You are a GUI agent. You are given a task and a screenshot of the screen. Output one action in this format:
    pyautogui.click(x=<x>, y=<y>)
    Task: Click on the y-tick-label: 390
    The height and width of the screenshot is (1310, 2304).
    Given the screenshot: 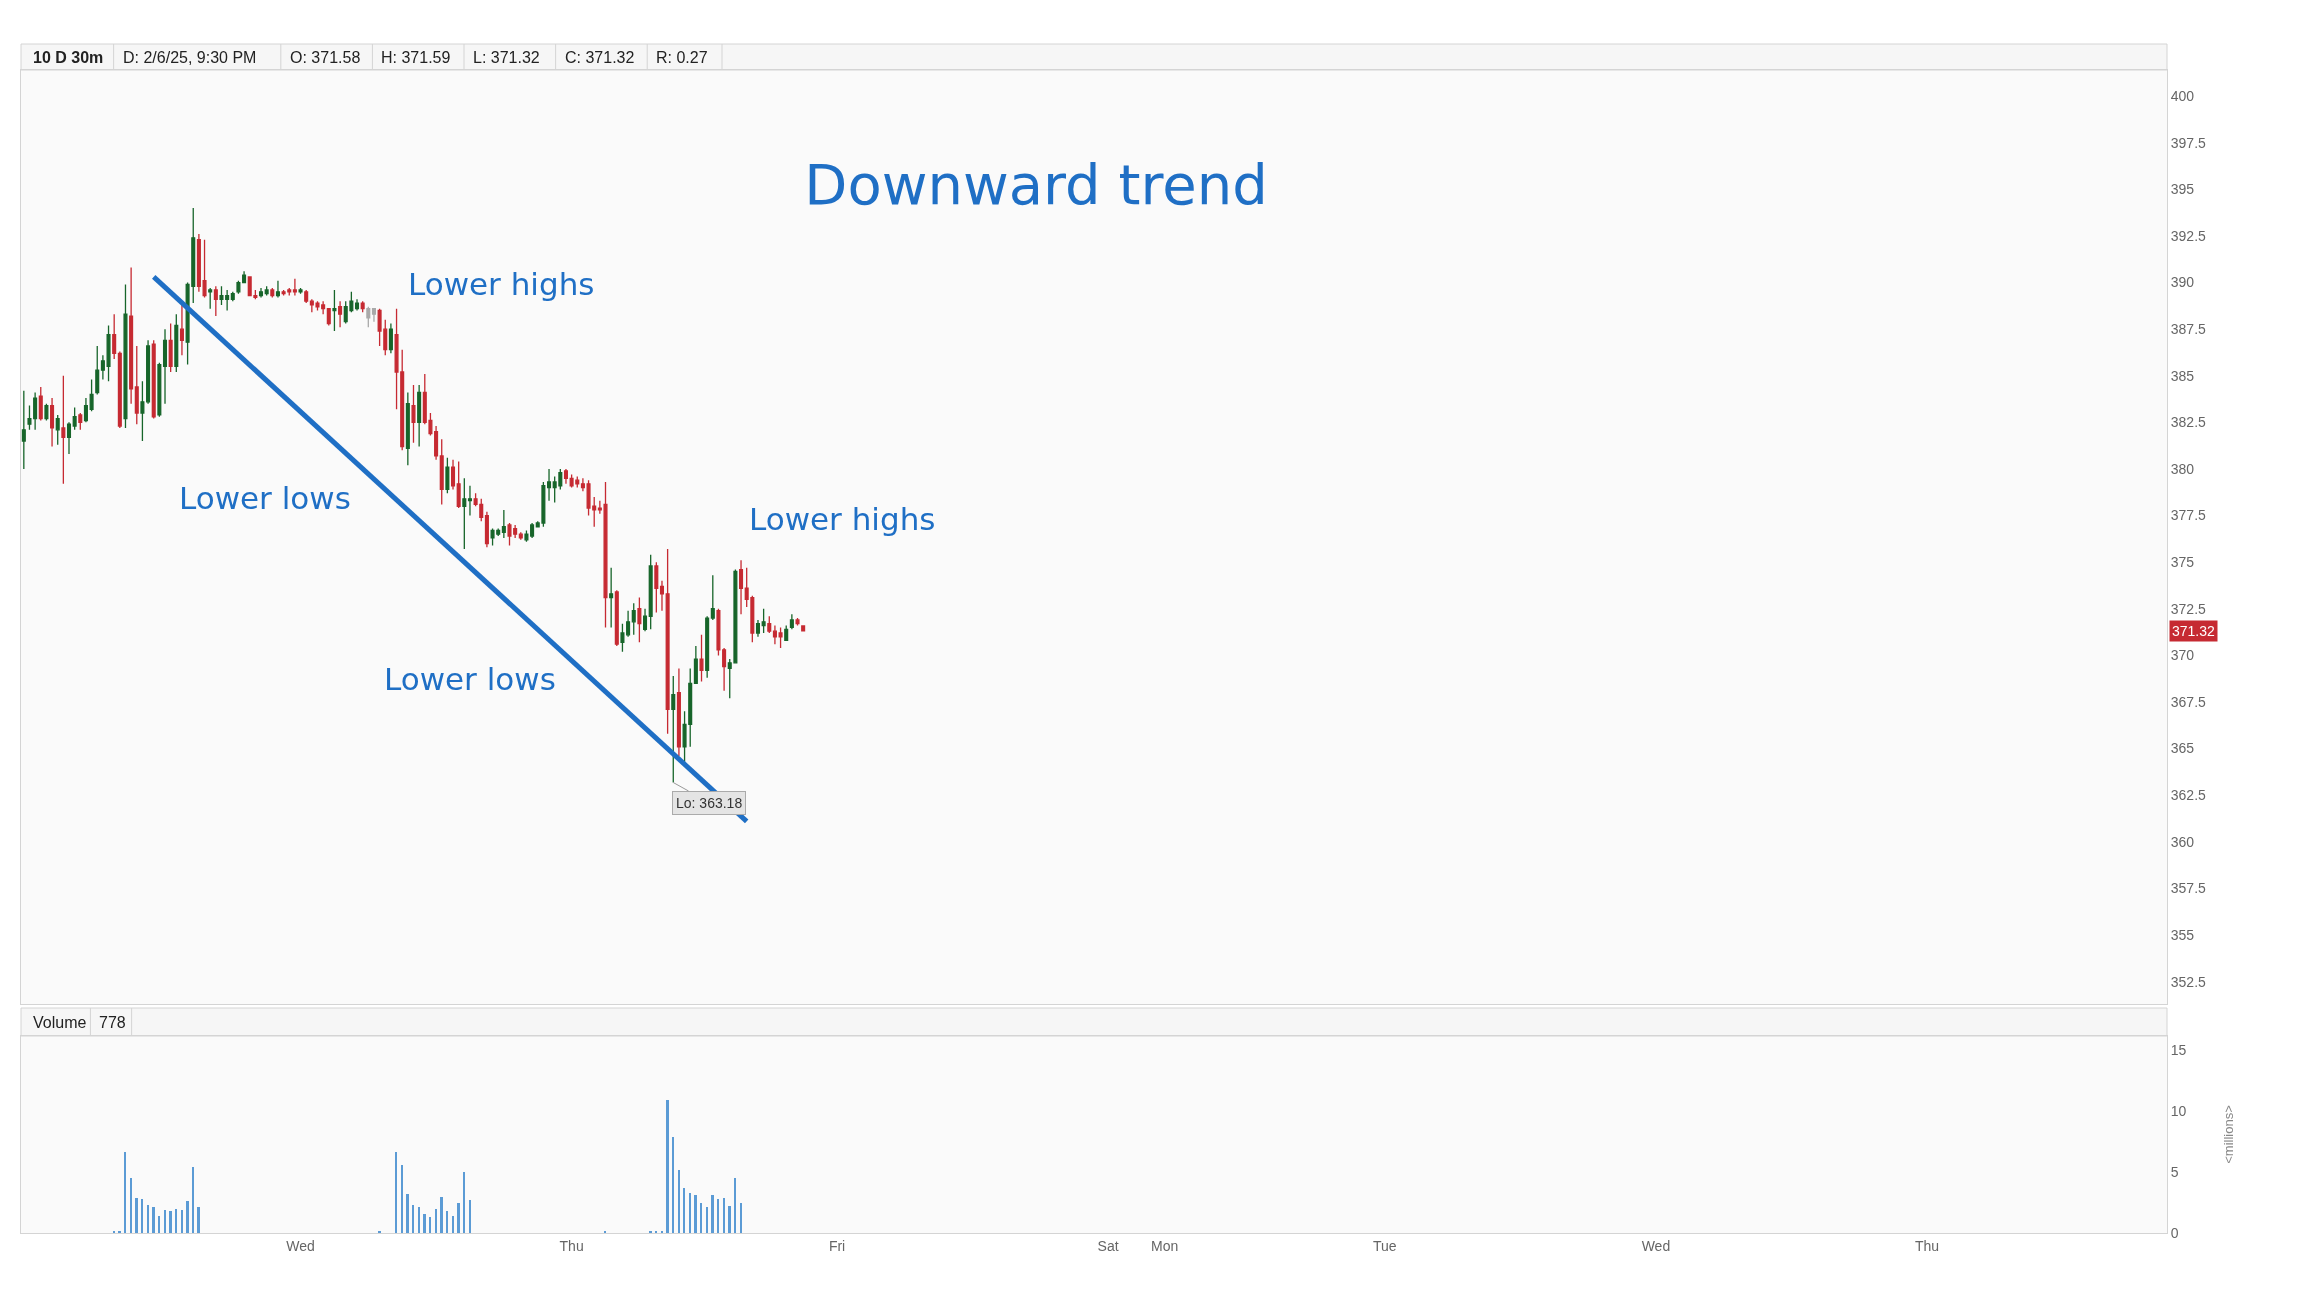 What is the action you would take?
    pyautogui.click(x=2182, y=282)
    